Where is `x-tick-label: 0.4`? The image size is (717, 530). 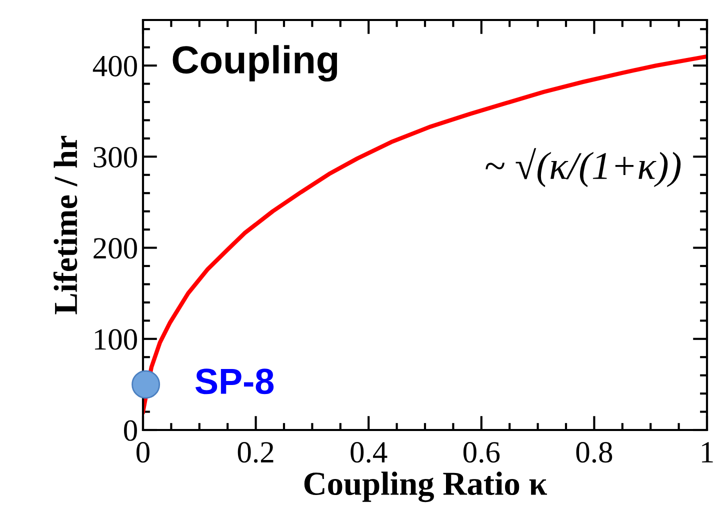
x-tick-label: 0.4 is located at coordinates (369, 452).